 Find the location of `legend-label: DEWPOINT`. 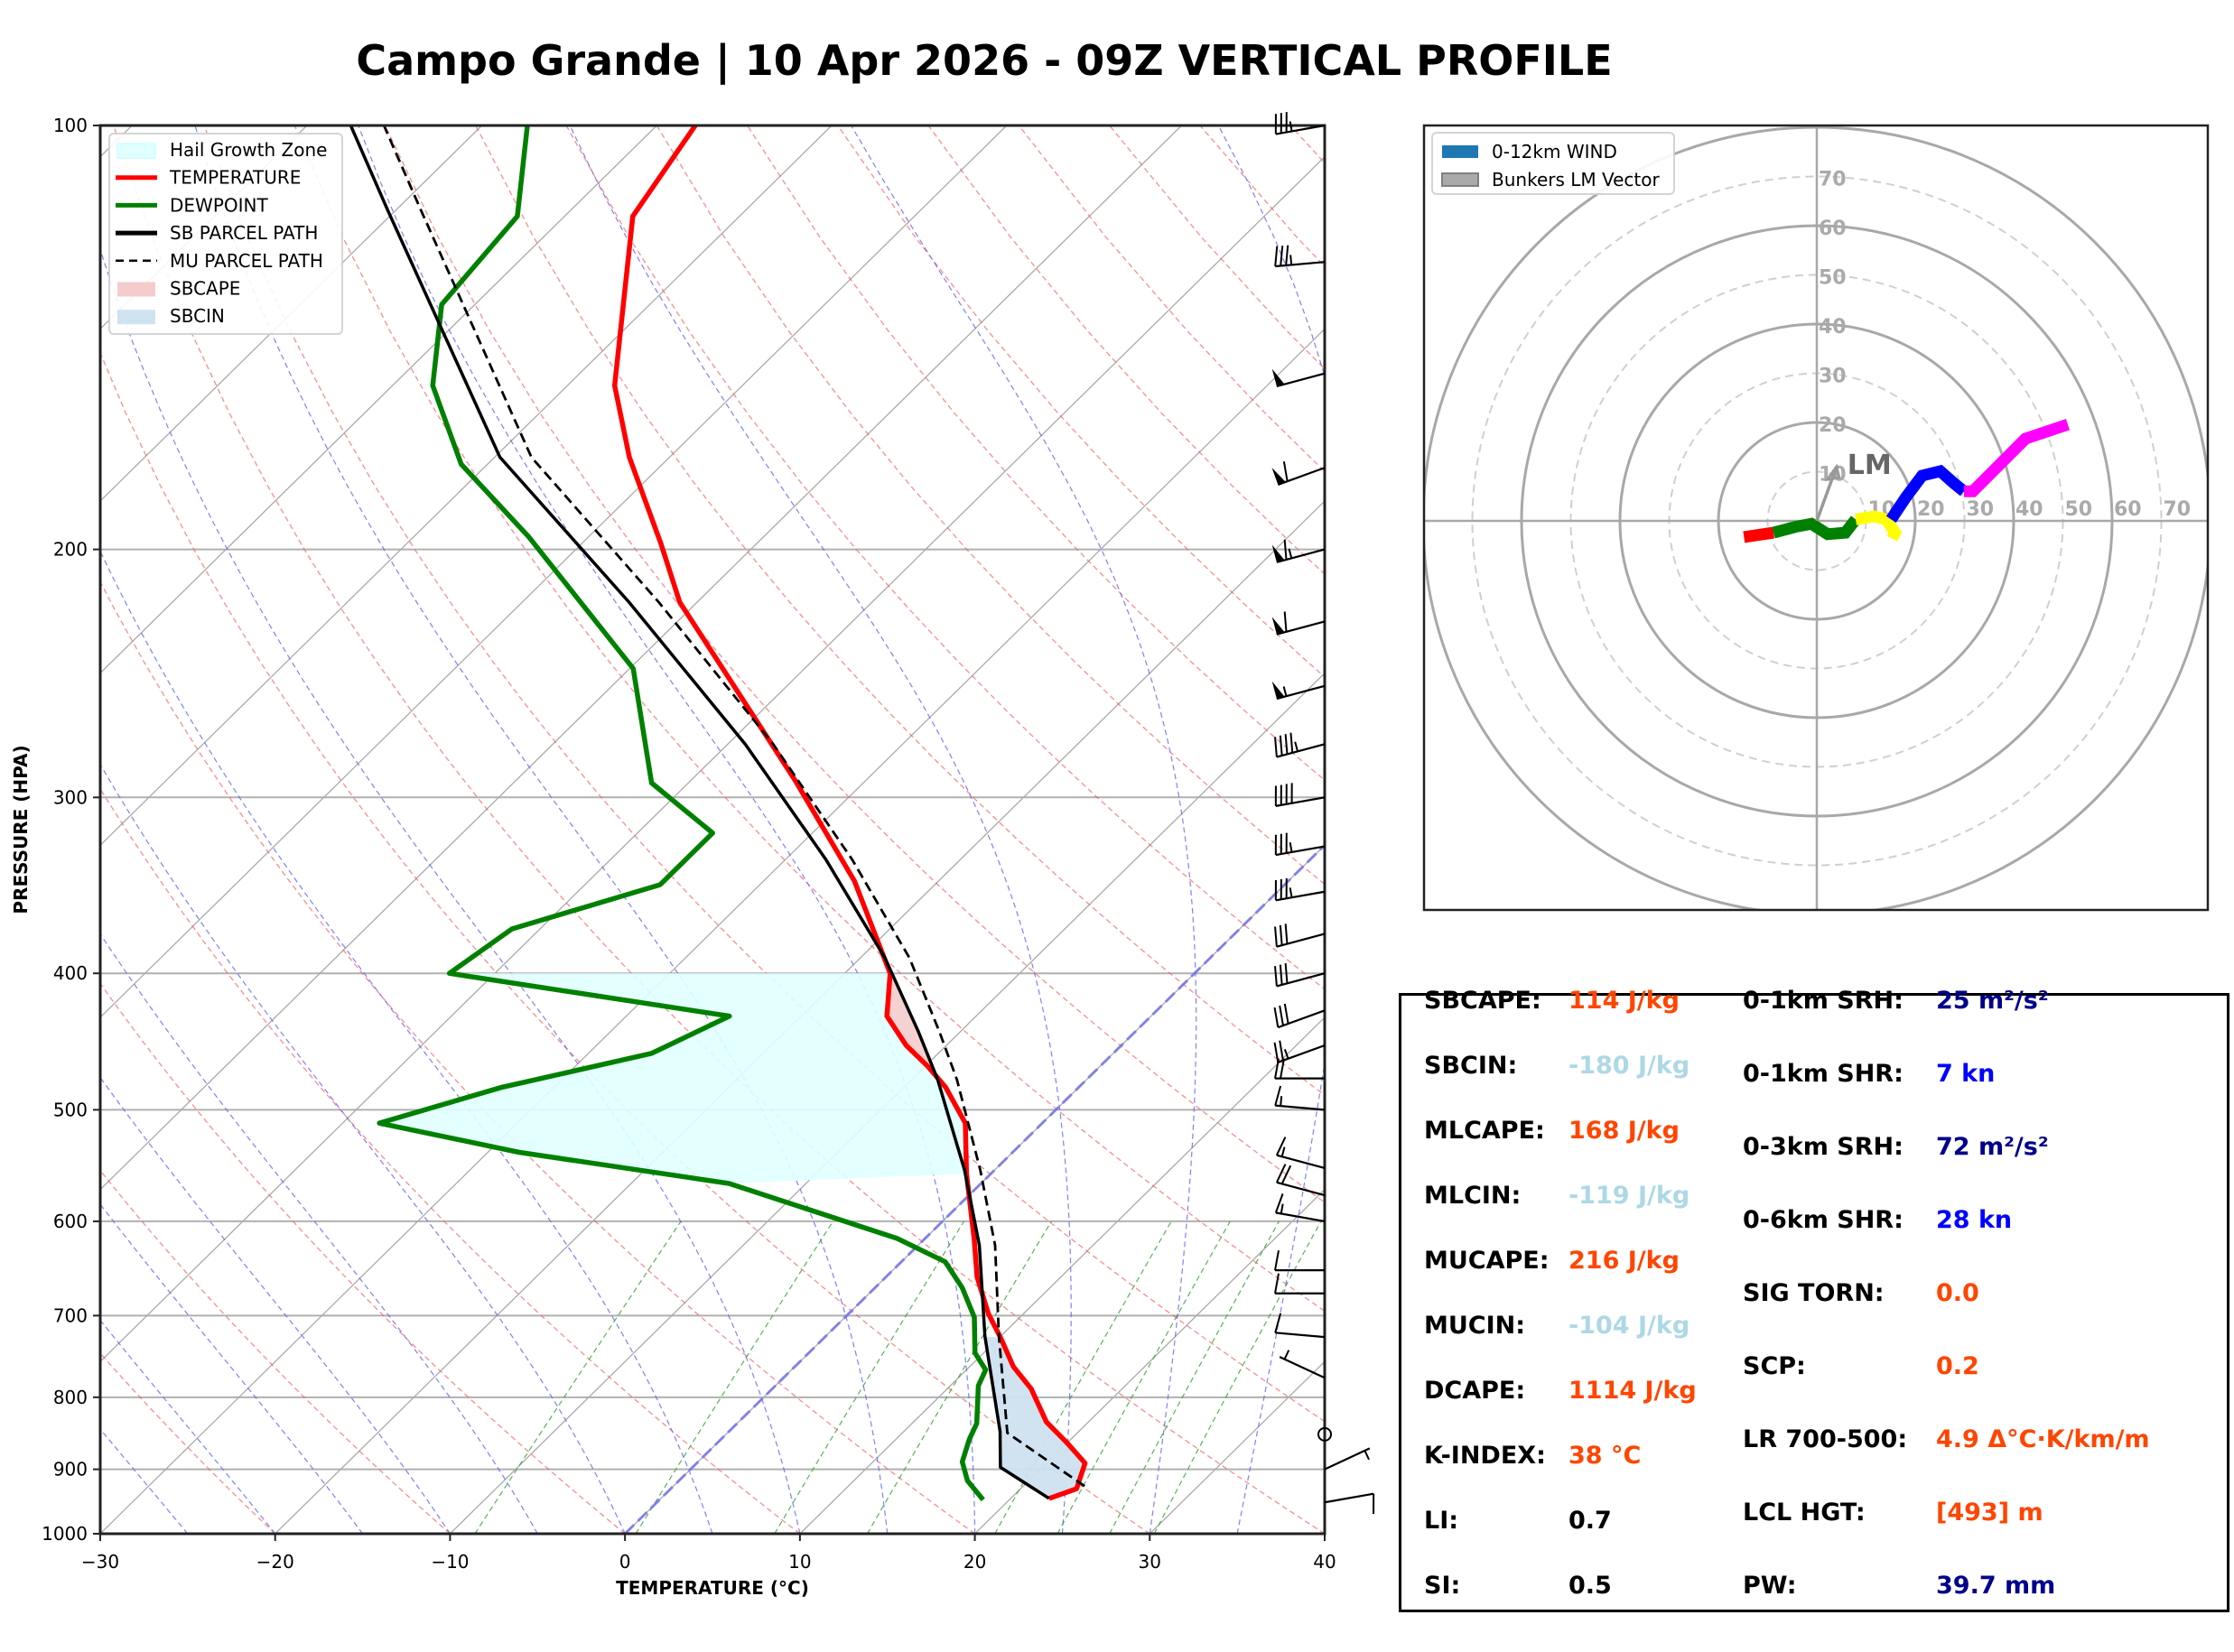

legend-label: DEWPOINT is located at coordinates (219, 205).